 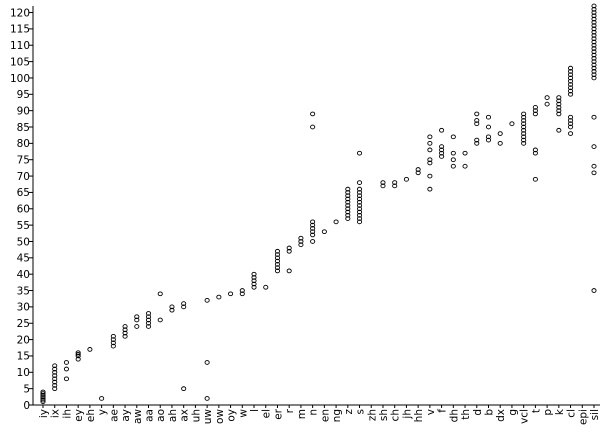 What do you see at coordinates (337, 415) in the screenshot?
I see `x-tick-label: ng` at bounding box center [337, 415].